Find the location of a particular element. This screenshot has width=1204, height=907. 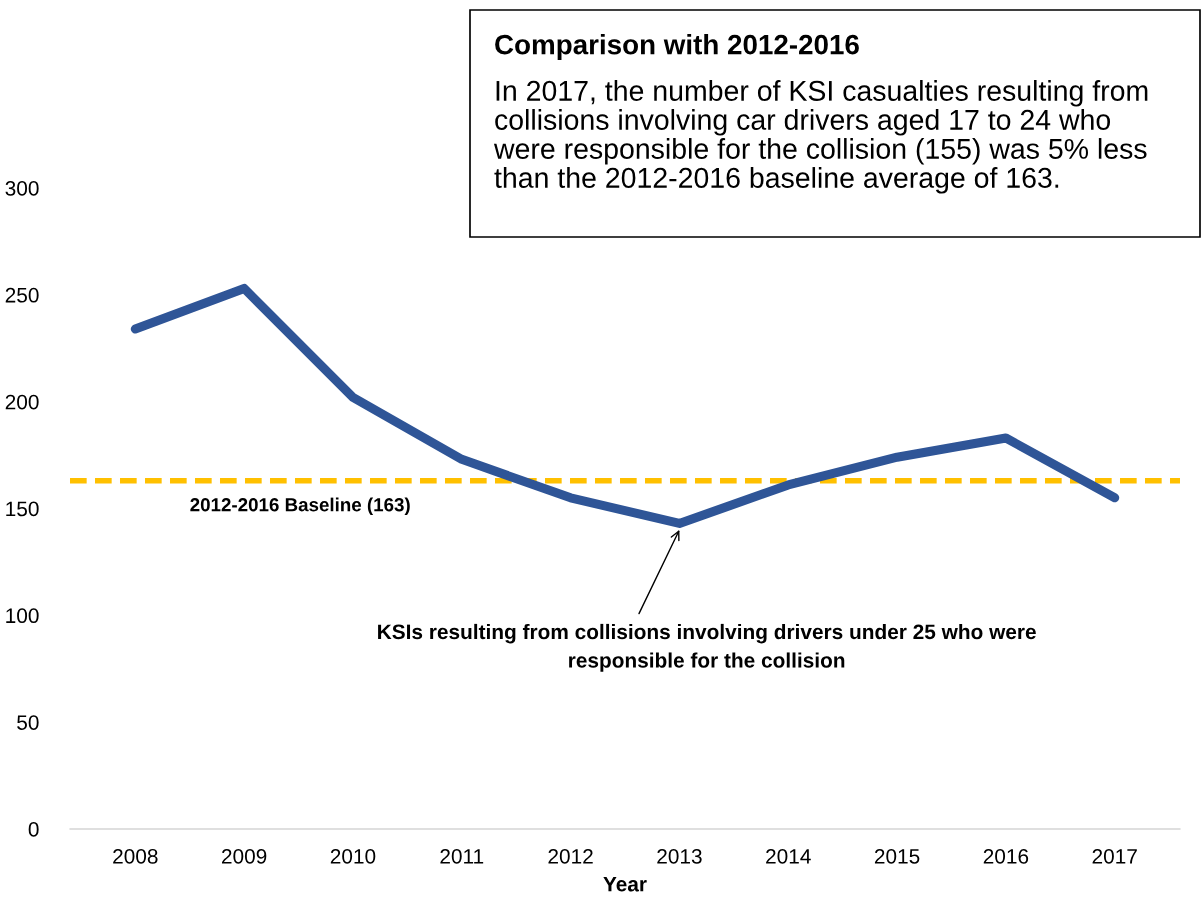

x-tick-label: 2010 is located at coordinates (353, 856).